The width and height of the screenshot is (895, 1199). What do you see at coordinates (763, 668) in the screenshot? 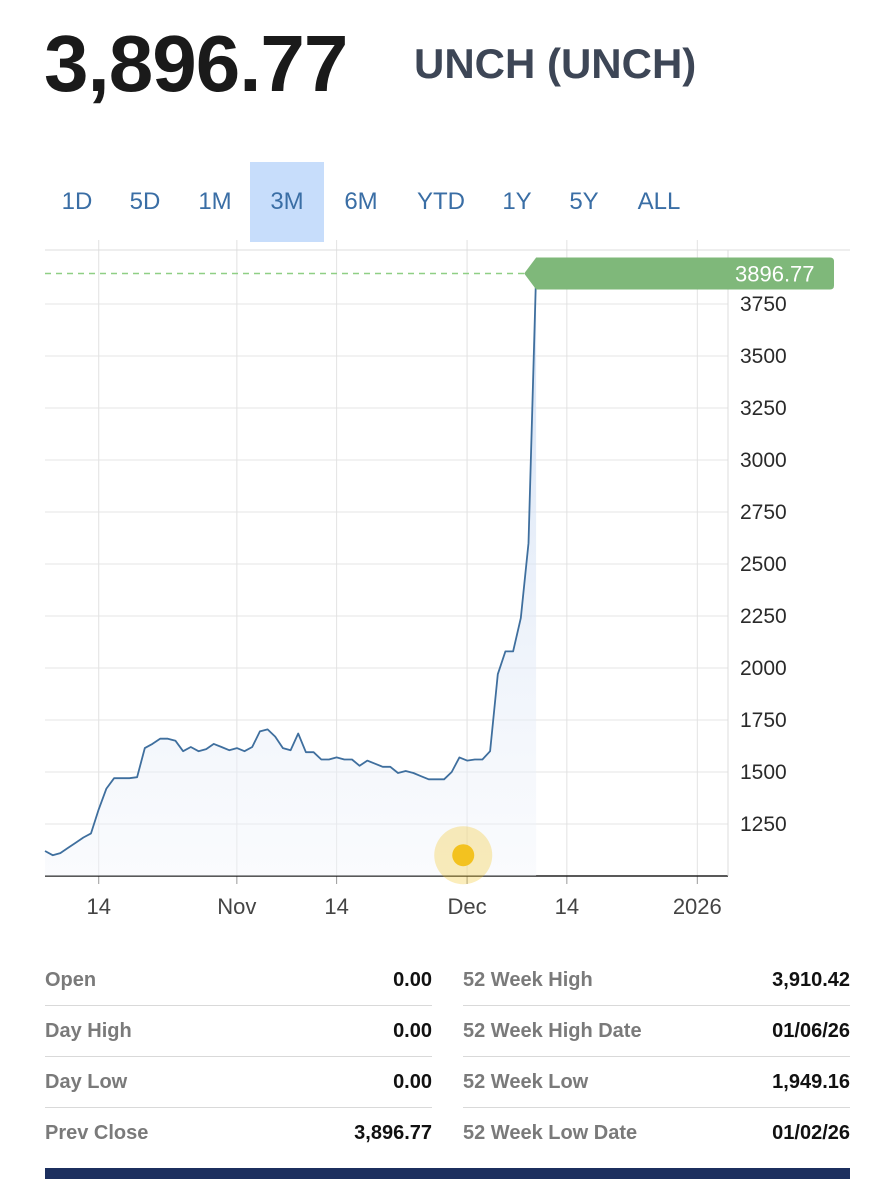
I see `y-tick-label: 2000` at bounding box center [763, 668].